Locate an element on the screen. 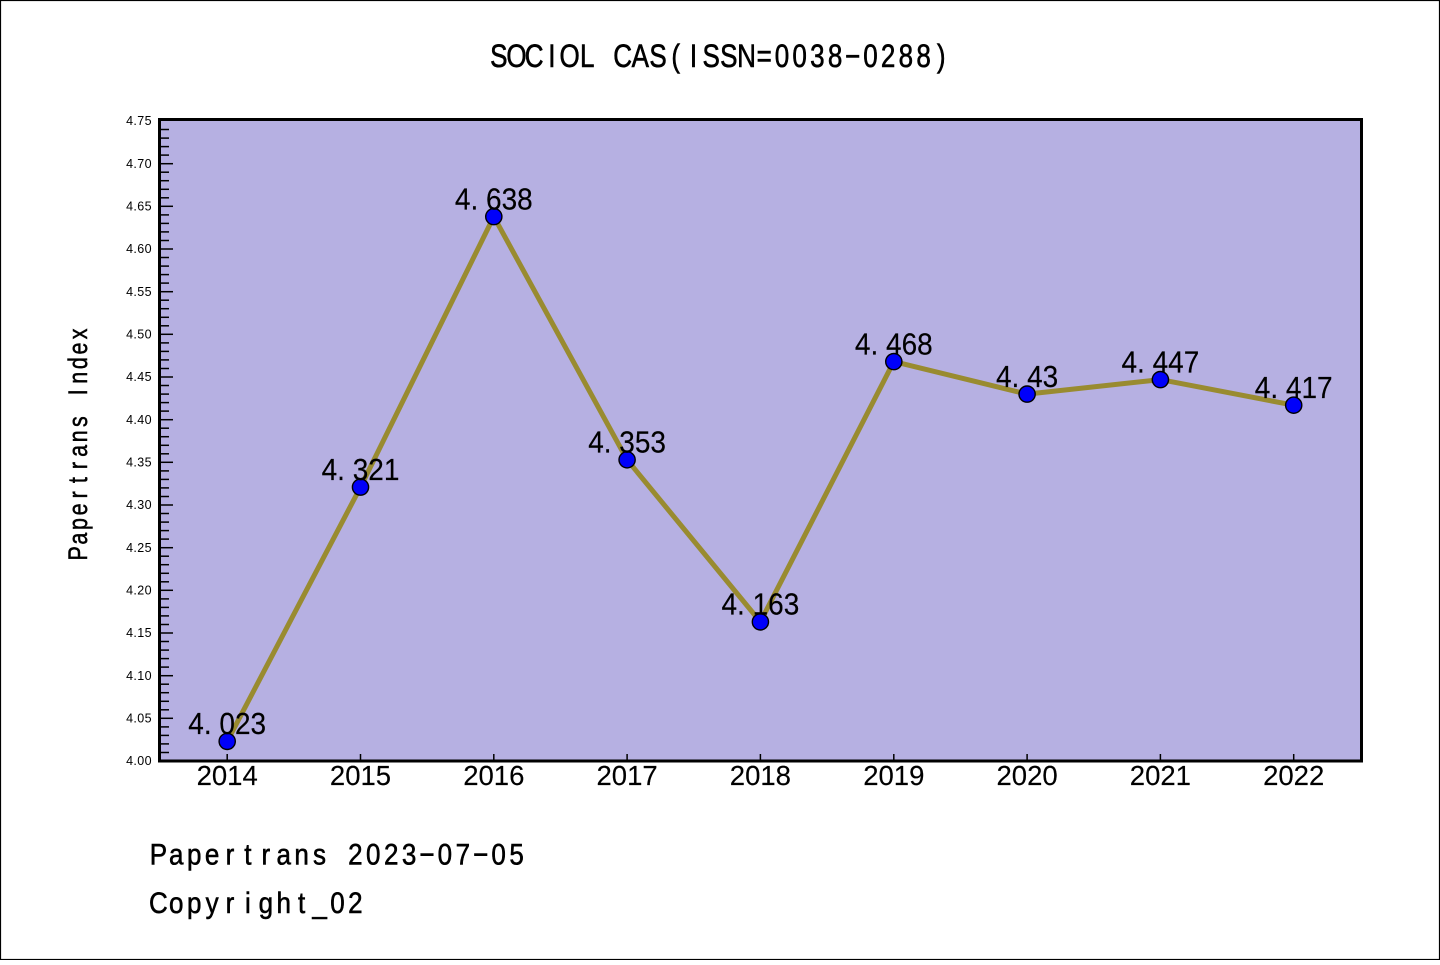 The image size is (1440, 965). svg-text: 4.15 is located at coordinates (139, 633).